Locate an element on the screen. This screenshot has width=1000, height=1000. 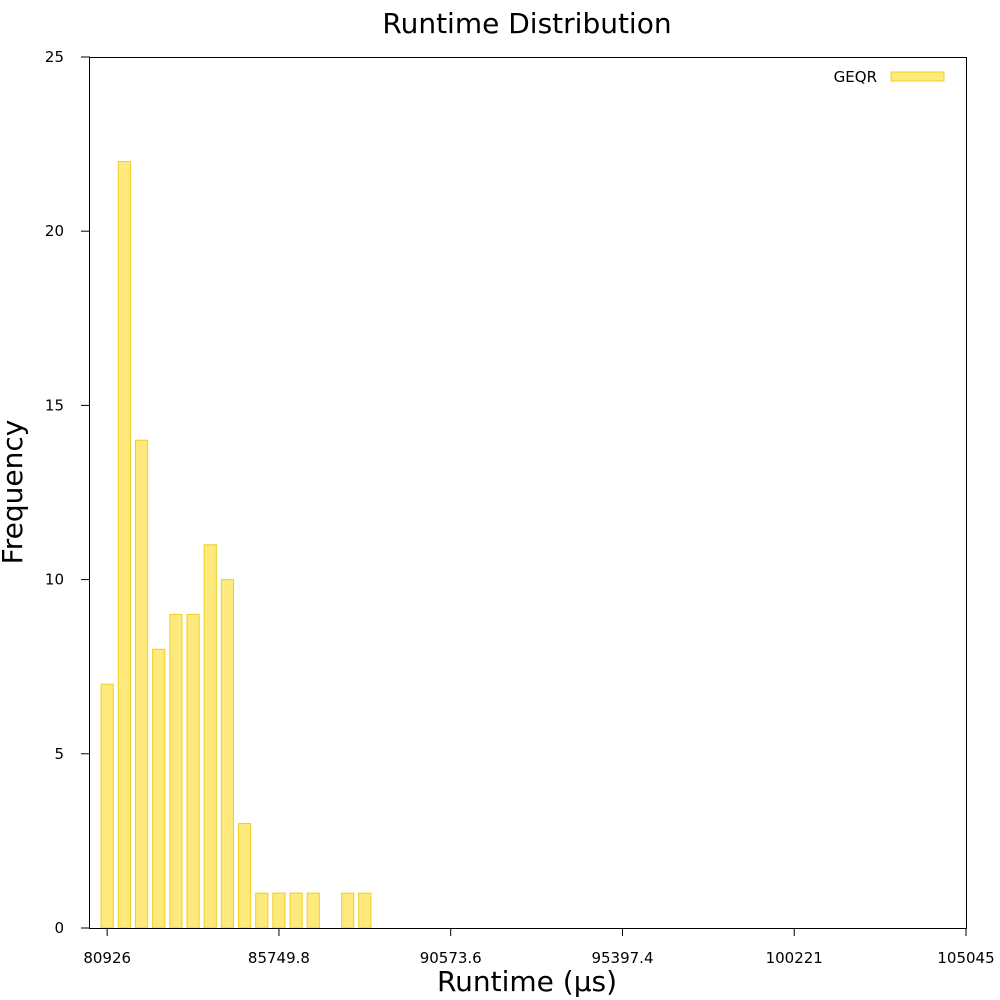
y-tick-label: 25 is located at coordinates (54, 57).